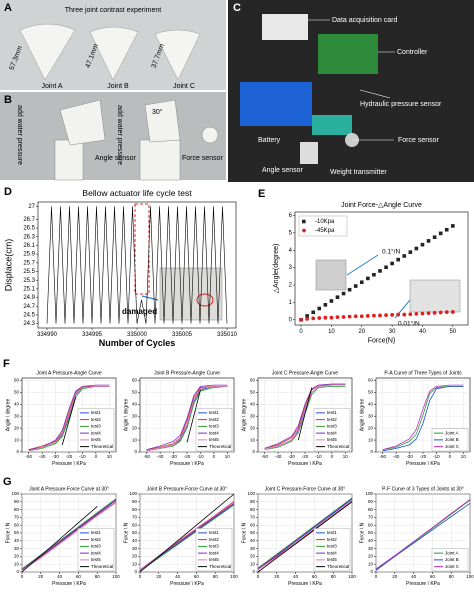  Describe the element at coordinates (96, 426) in the screenshot. I see `legend-label: test3` at that location.